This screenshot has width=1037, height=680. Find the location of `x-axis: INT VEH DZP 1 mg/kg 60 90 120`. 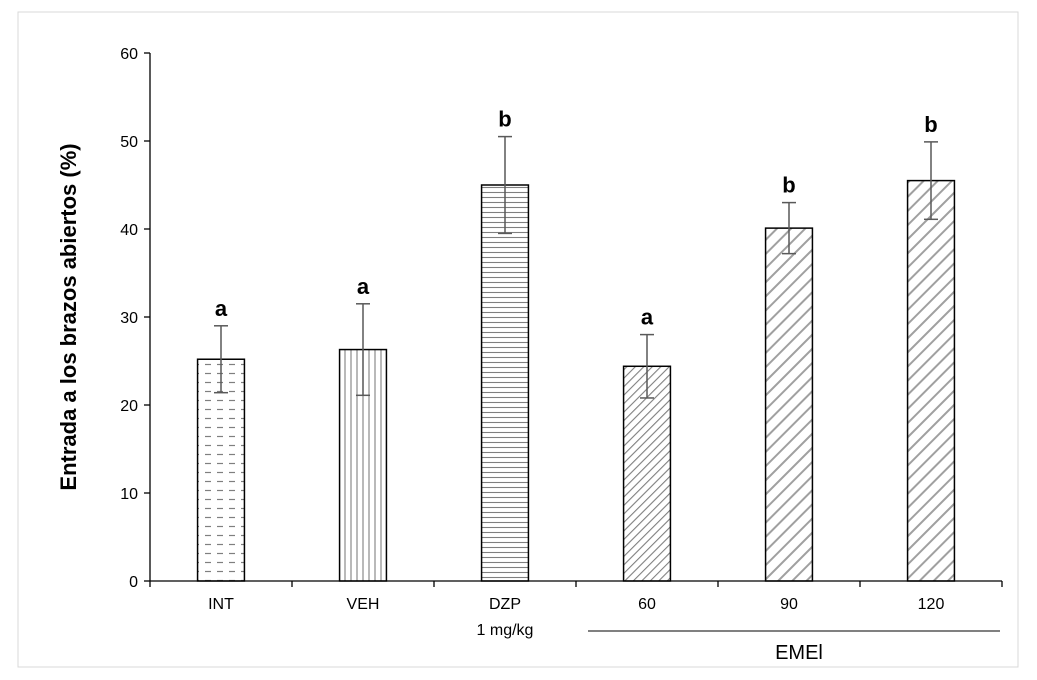

x-axis: INT VEH DZP 1 mg/kg 60 90 120 is located at coordinates (576, 609).